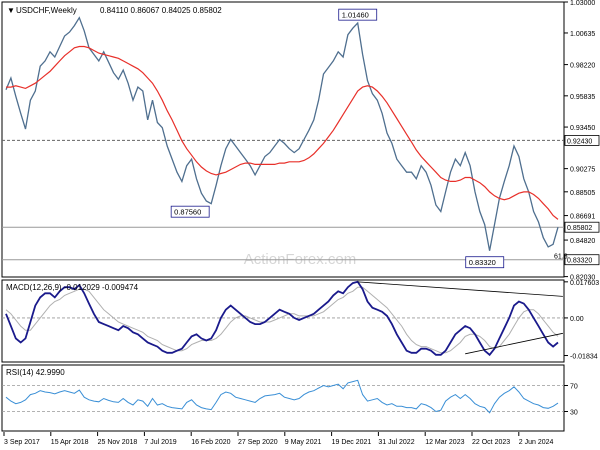  Describe the element at coordinates (35, 372) in the screenshot. I see `rsi-label: RSI(14) 42.9990` at that location.